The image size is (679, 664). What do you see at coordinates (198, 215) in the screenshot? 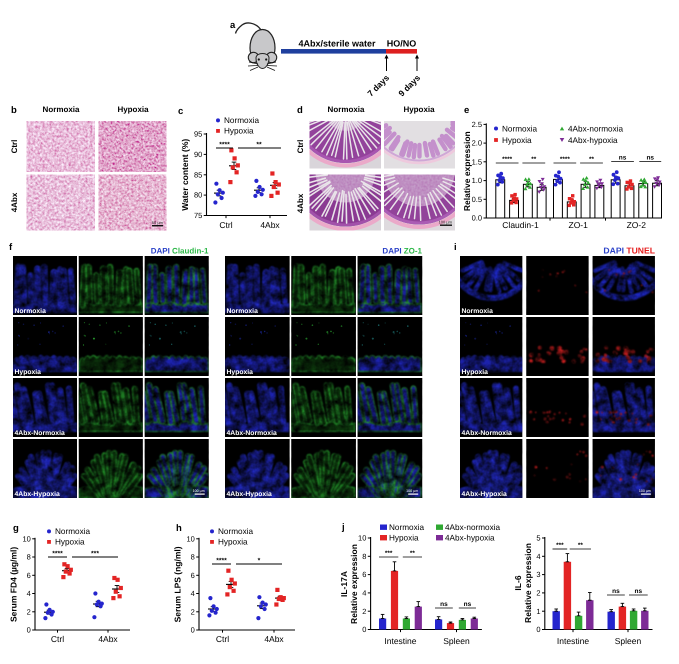
I see `svg-text: 75` at bounding box center [198, 215].